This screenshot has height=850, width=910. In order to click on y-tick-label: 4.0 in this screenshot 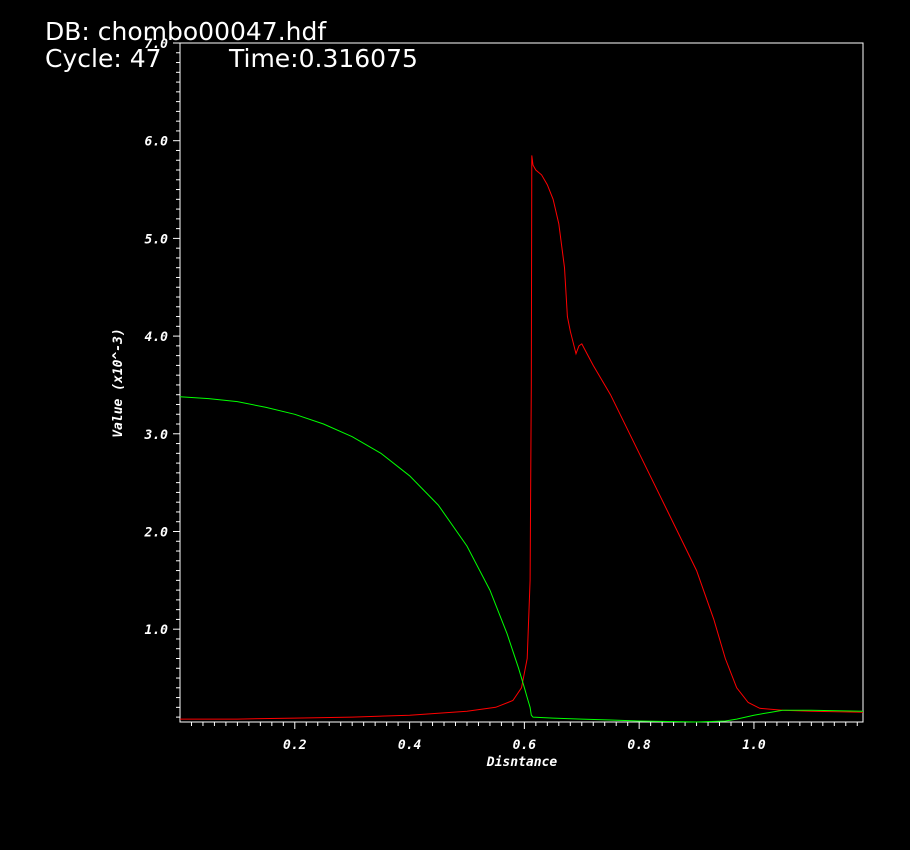, I will do `click(157, 337)`.